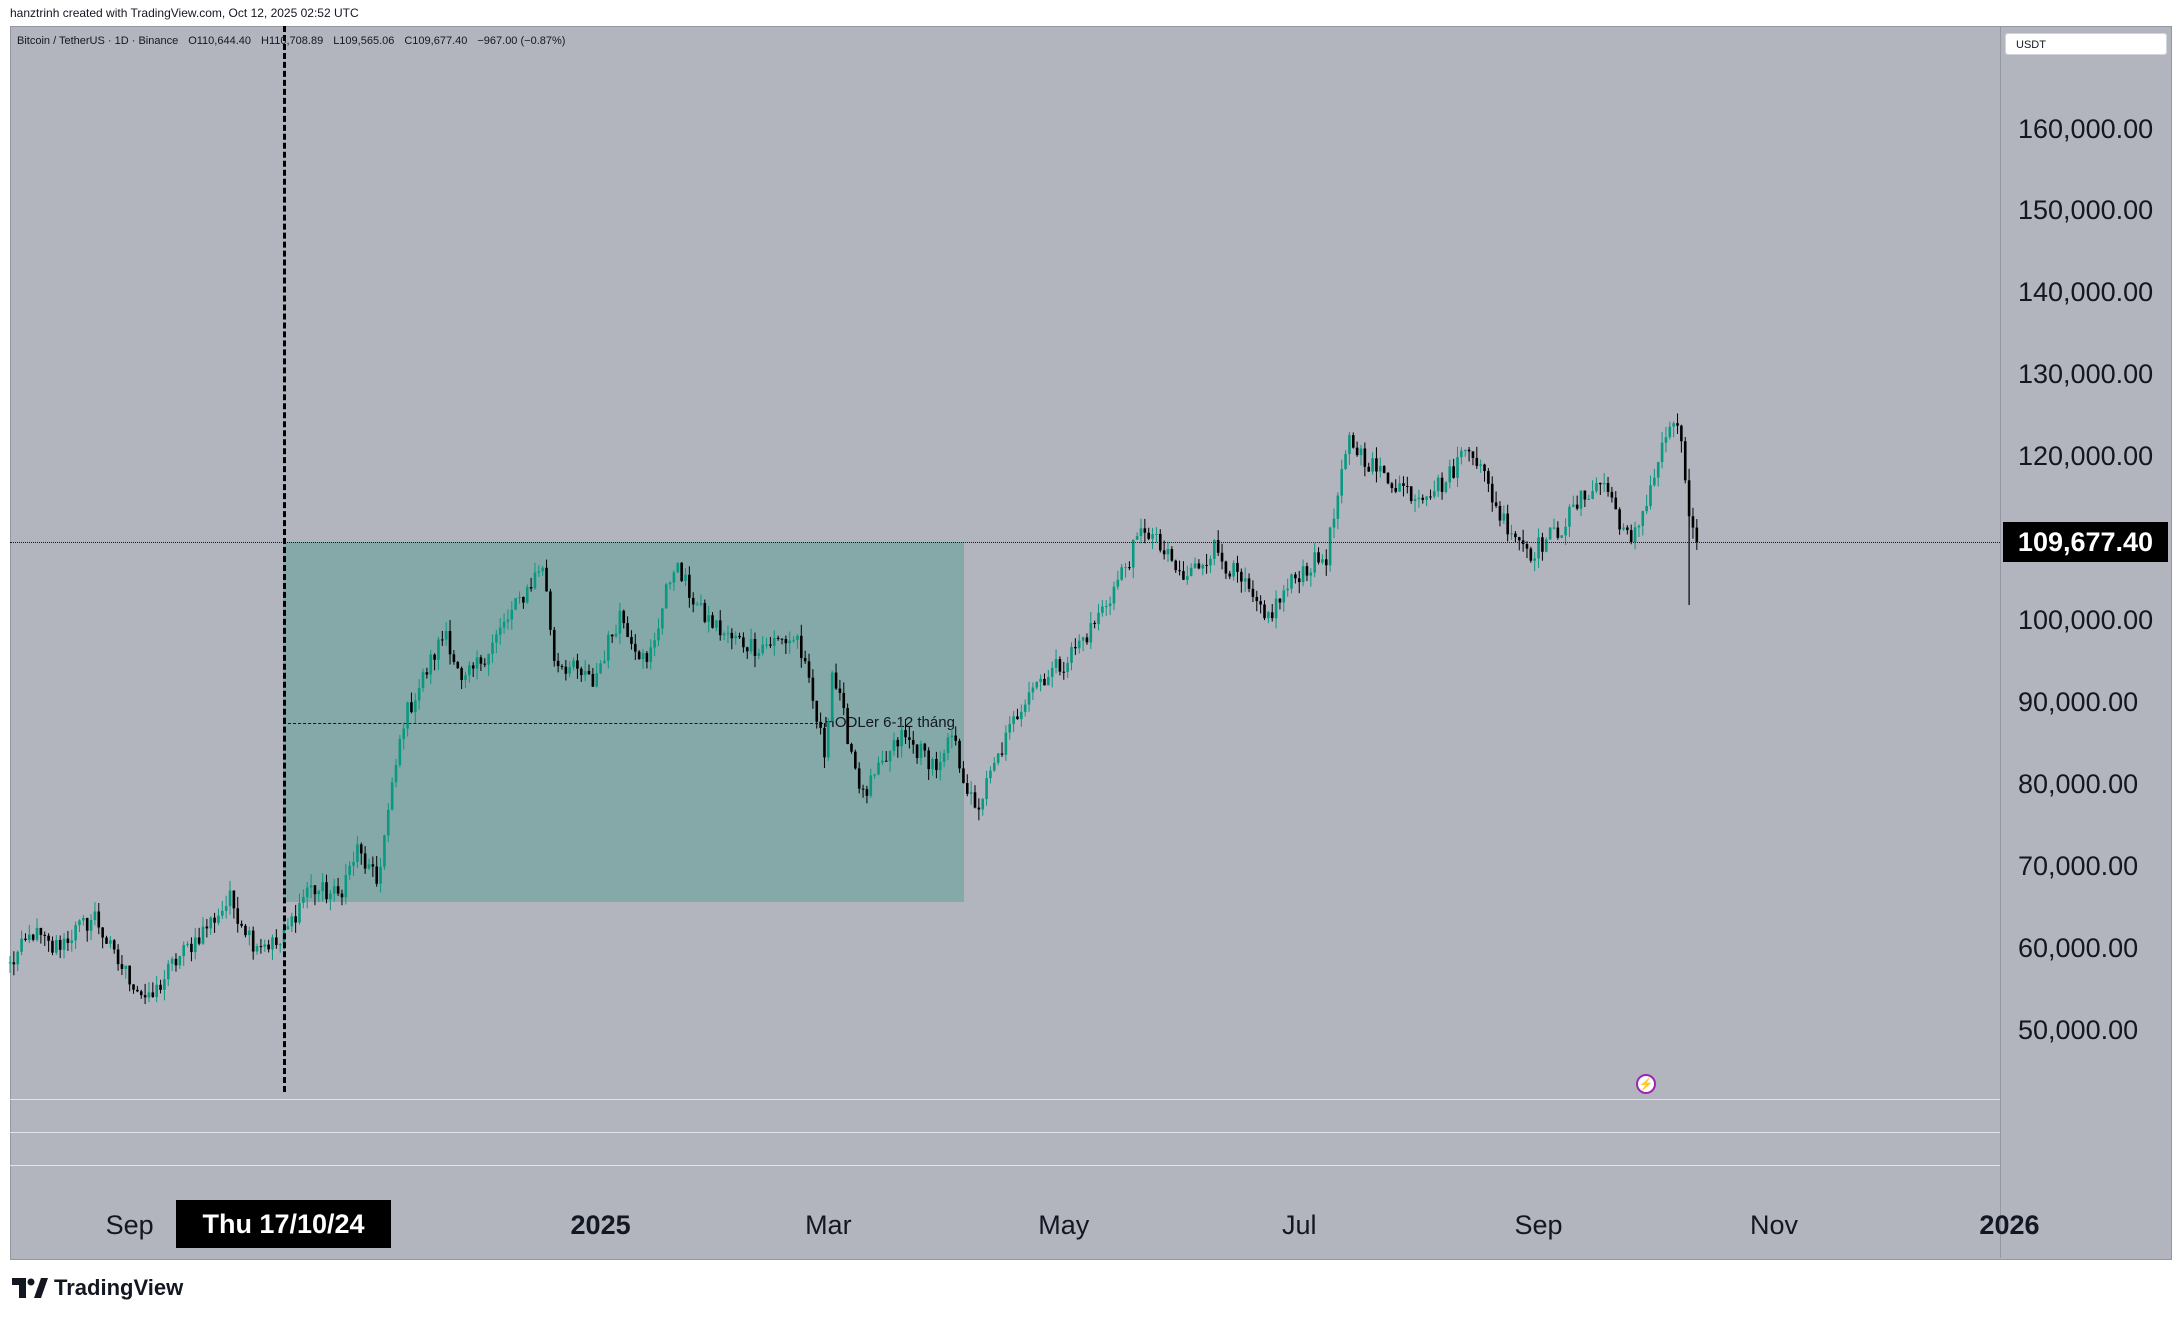 The height and width of the screenshot is (1318, 2182). Describe the element at coordinates (828, 1225) in the screenshot. I see `time-axis-label: Mar` at that location.